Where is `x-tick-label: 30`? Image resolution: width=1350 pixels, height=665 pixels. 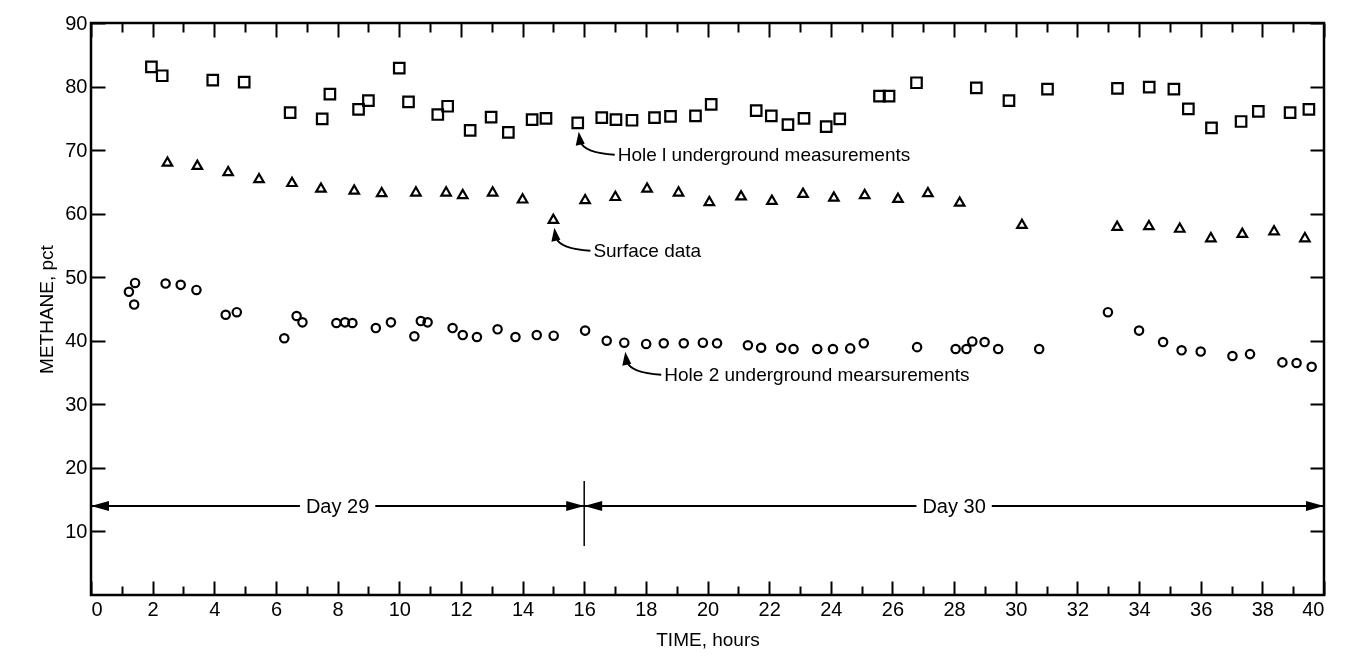 x-tick-label: 30 is located at coordinates (1016, 608).